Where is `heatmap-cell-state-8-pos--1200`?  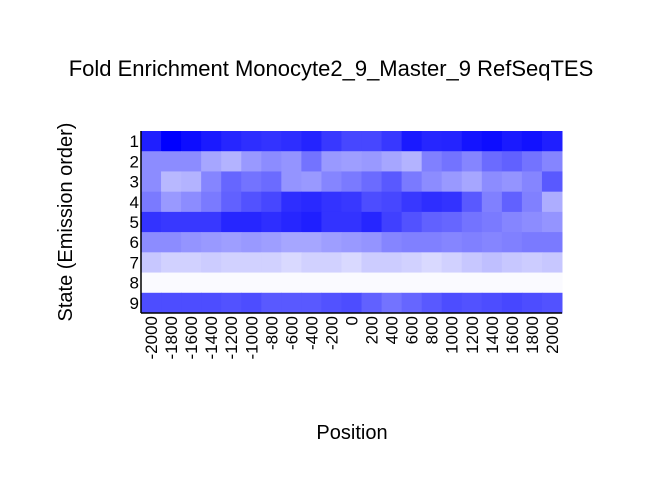
heatmap-cell-state-8-pos--1200 is located at coordinates (231, 283).